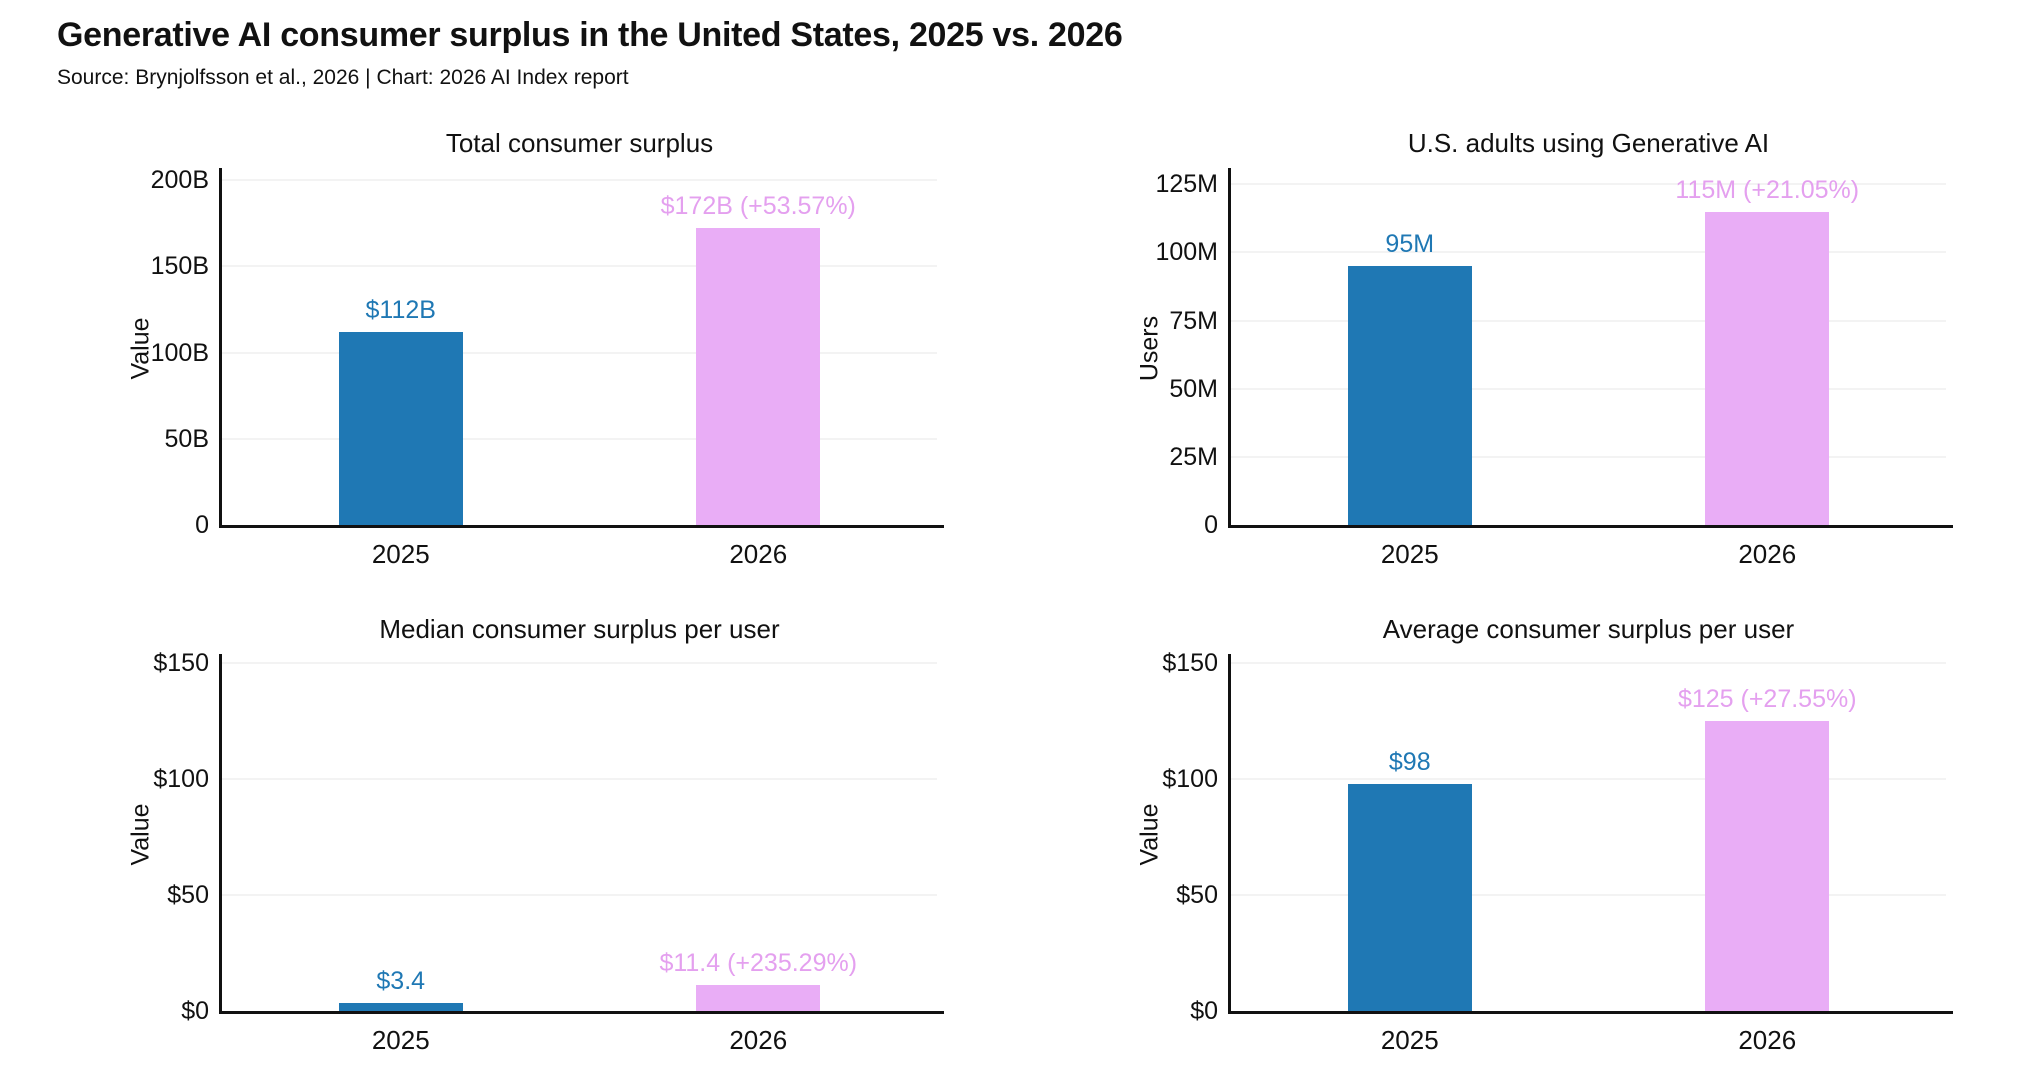 The image size is (2023, 1074). Describe the element at coordinates (1186, 252) in the screenshot. I see `y-tick-label: 100M` at that location.